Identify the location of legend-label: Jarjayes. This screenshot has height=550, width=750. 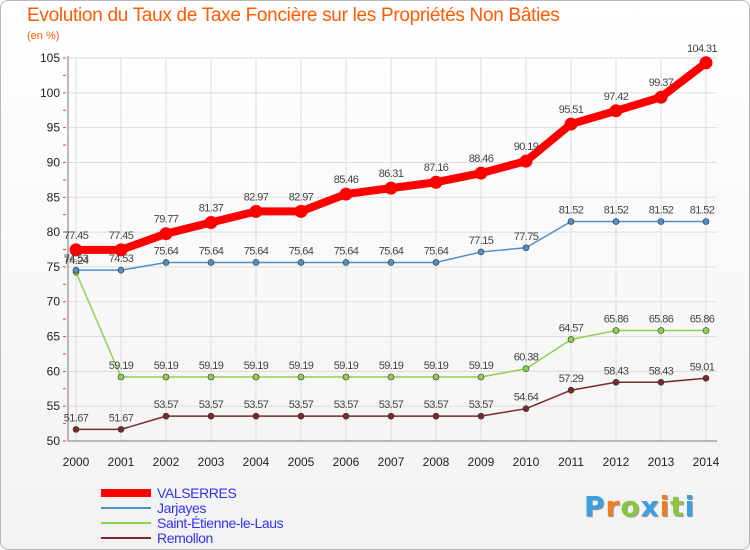
(181, 507).